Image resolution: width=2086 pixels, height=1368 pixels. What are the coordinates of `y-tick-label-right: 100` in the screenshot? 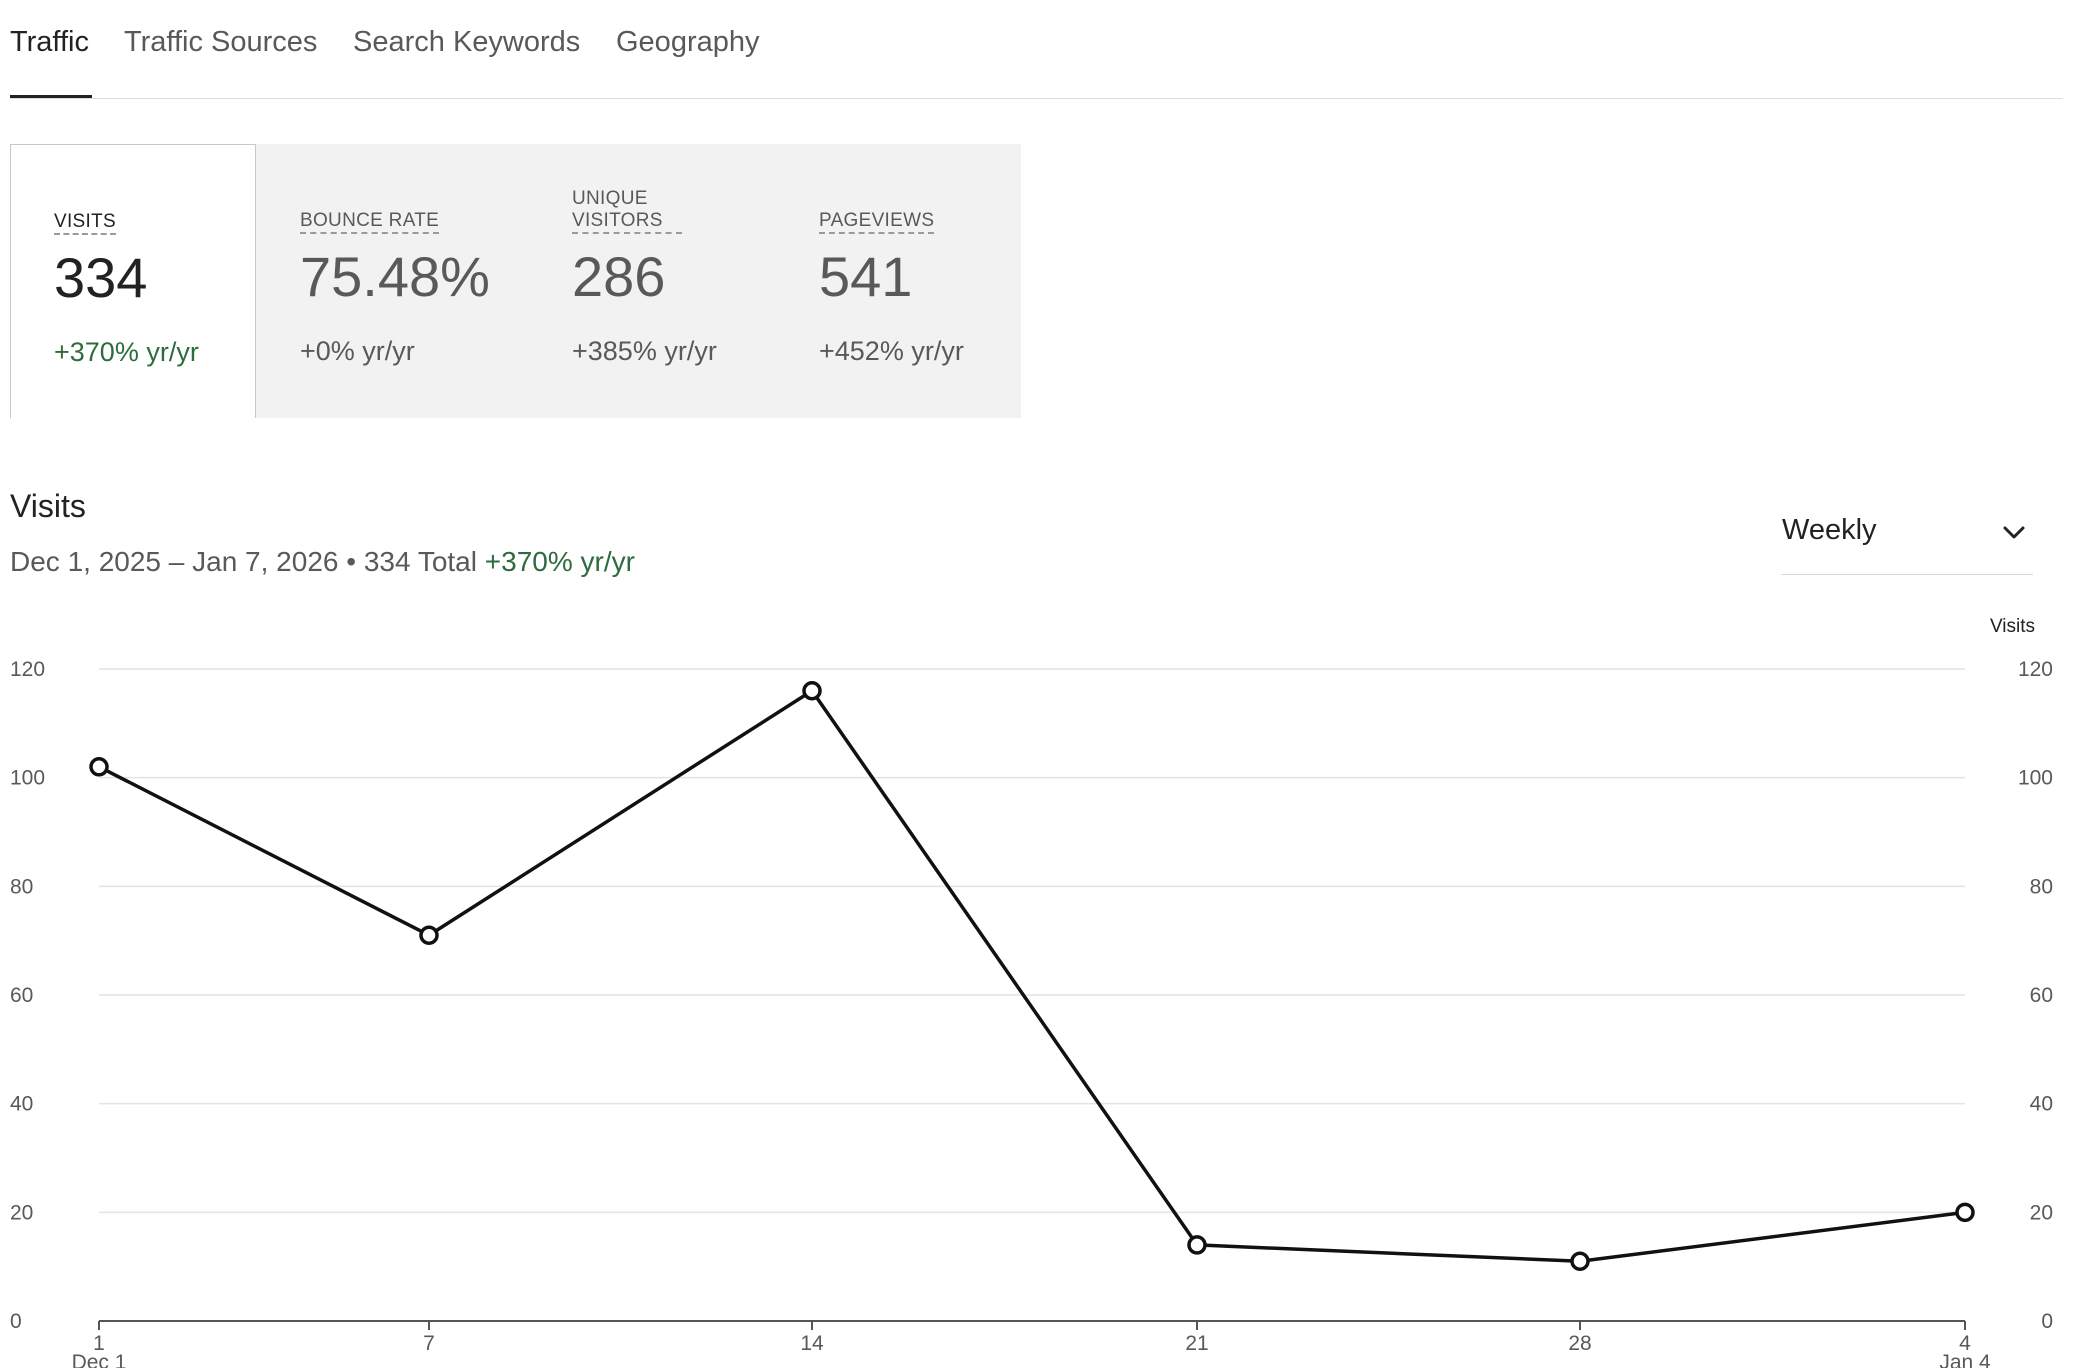 It's located at (2035, 778).